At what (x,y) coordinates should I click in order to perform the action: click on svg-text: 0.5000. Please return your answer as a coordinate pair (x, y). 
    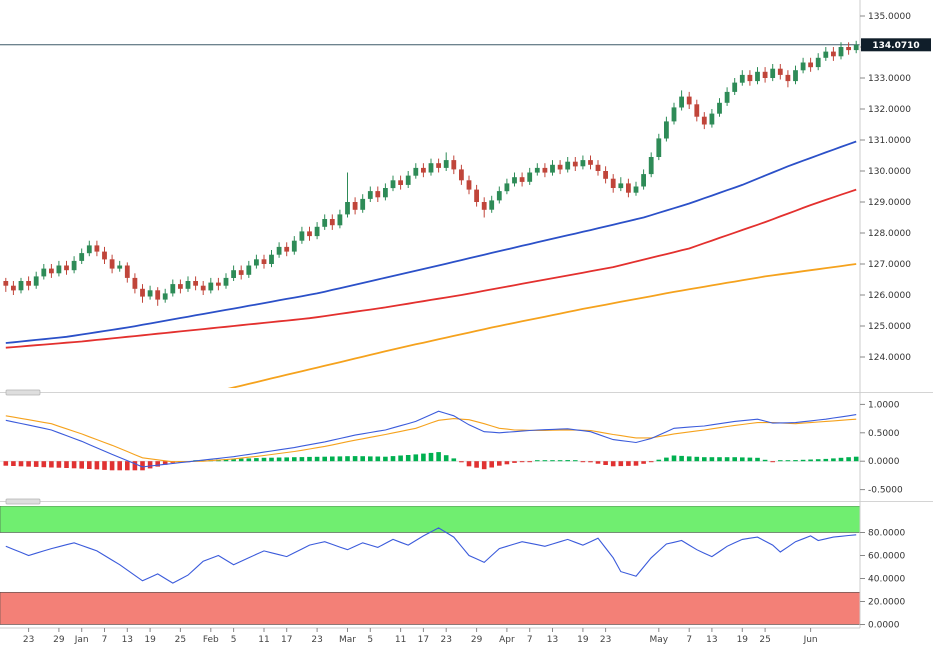
    Looking at the image, I should click on (884, 434).